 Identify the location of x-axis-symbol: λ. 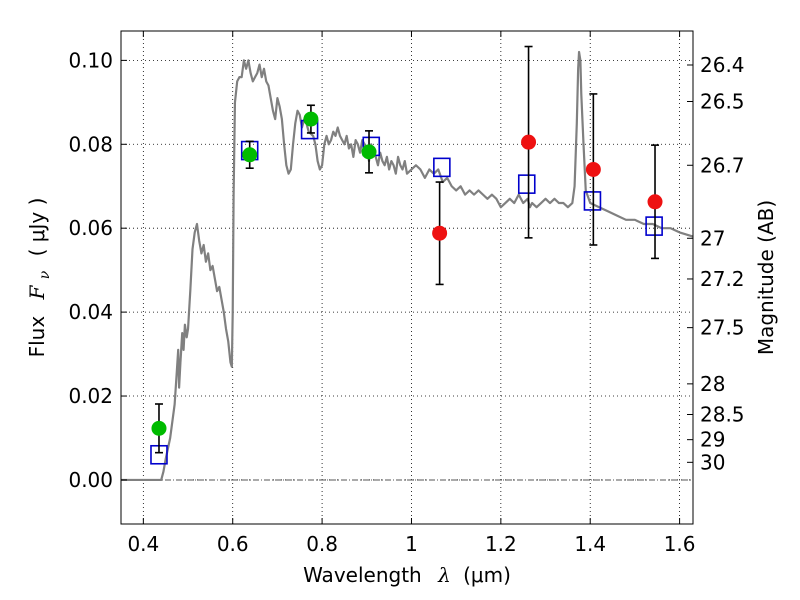
(444, 575).